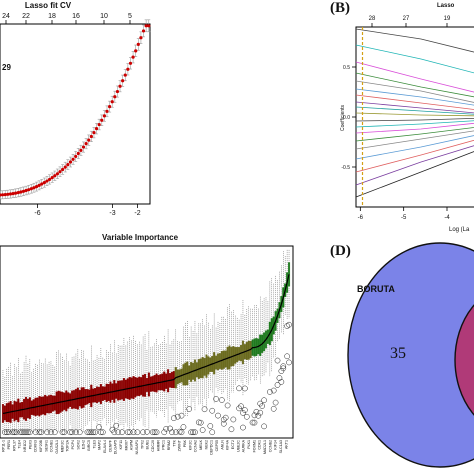 The width and height of the screenshot is (474, 474). What do you see at coordinates (46, 446) in the screenshot?
I see `panel-c-x-label: SESN1` at bounding box center [46, 446].